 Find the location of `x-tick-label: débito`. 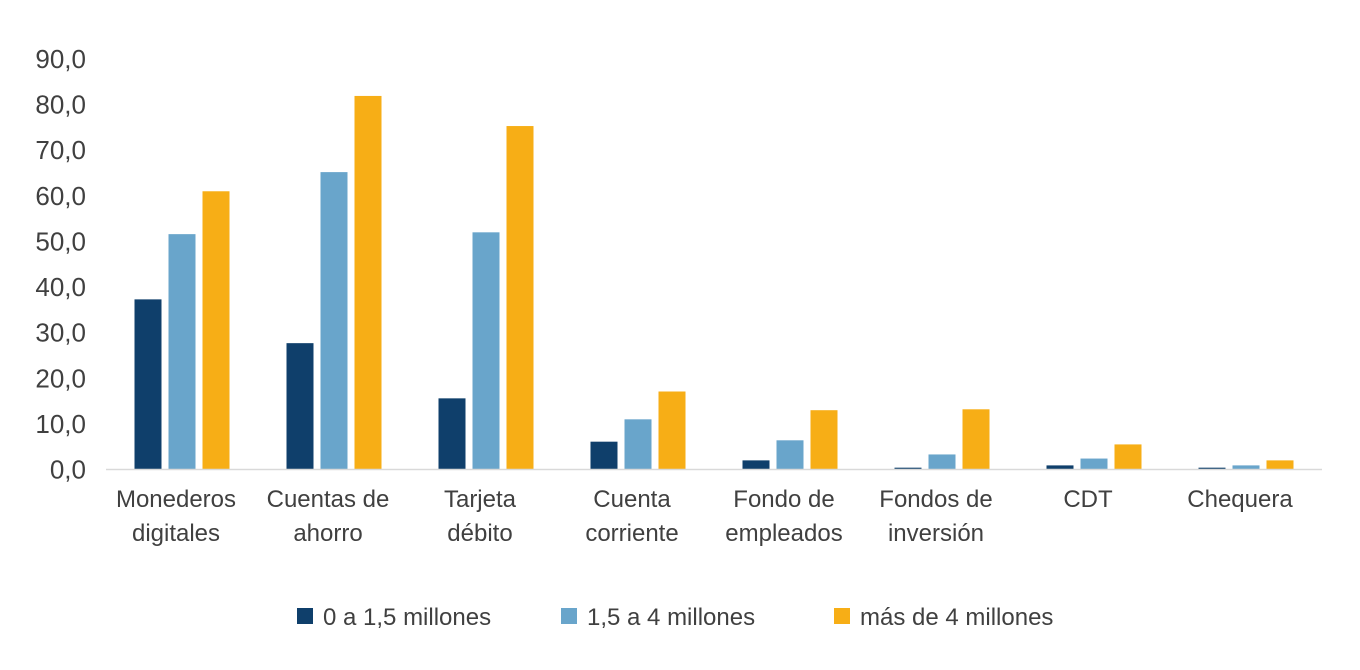

x-tick-label: débito is located at coordinates (479, 533).